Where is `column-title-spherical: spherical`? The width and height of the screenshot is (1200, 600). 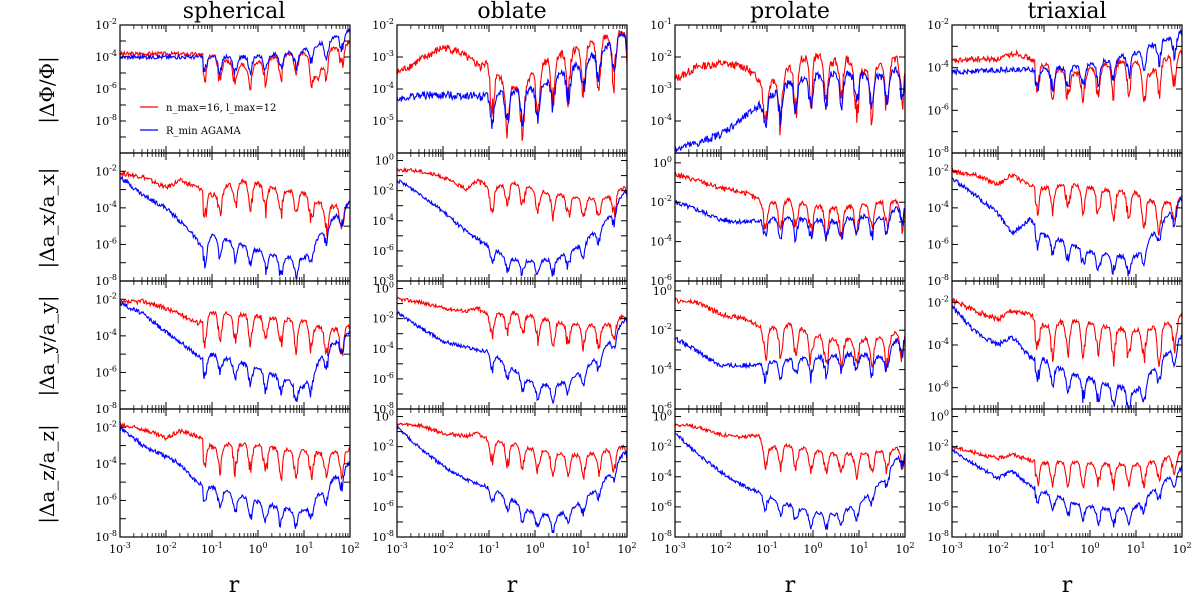 column-title-spherical: spherical is located at coordinates (234, 12).